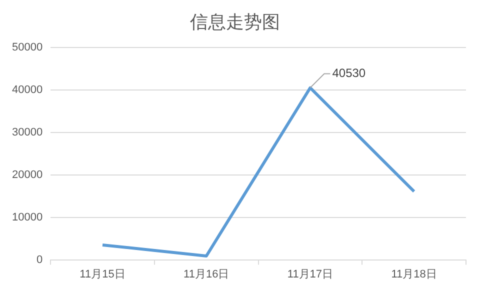 The width and height of the screenshot is (480, 288). What do you see at coordinates (310, 274) in the screenshot?
I see `x-tick-label: 11月17日` at bounding box center [310, 274].